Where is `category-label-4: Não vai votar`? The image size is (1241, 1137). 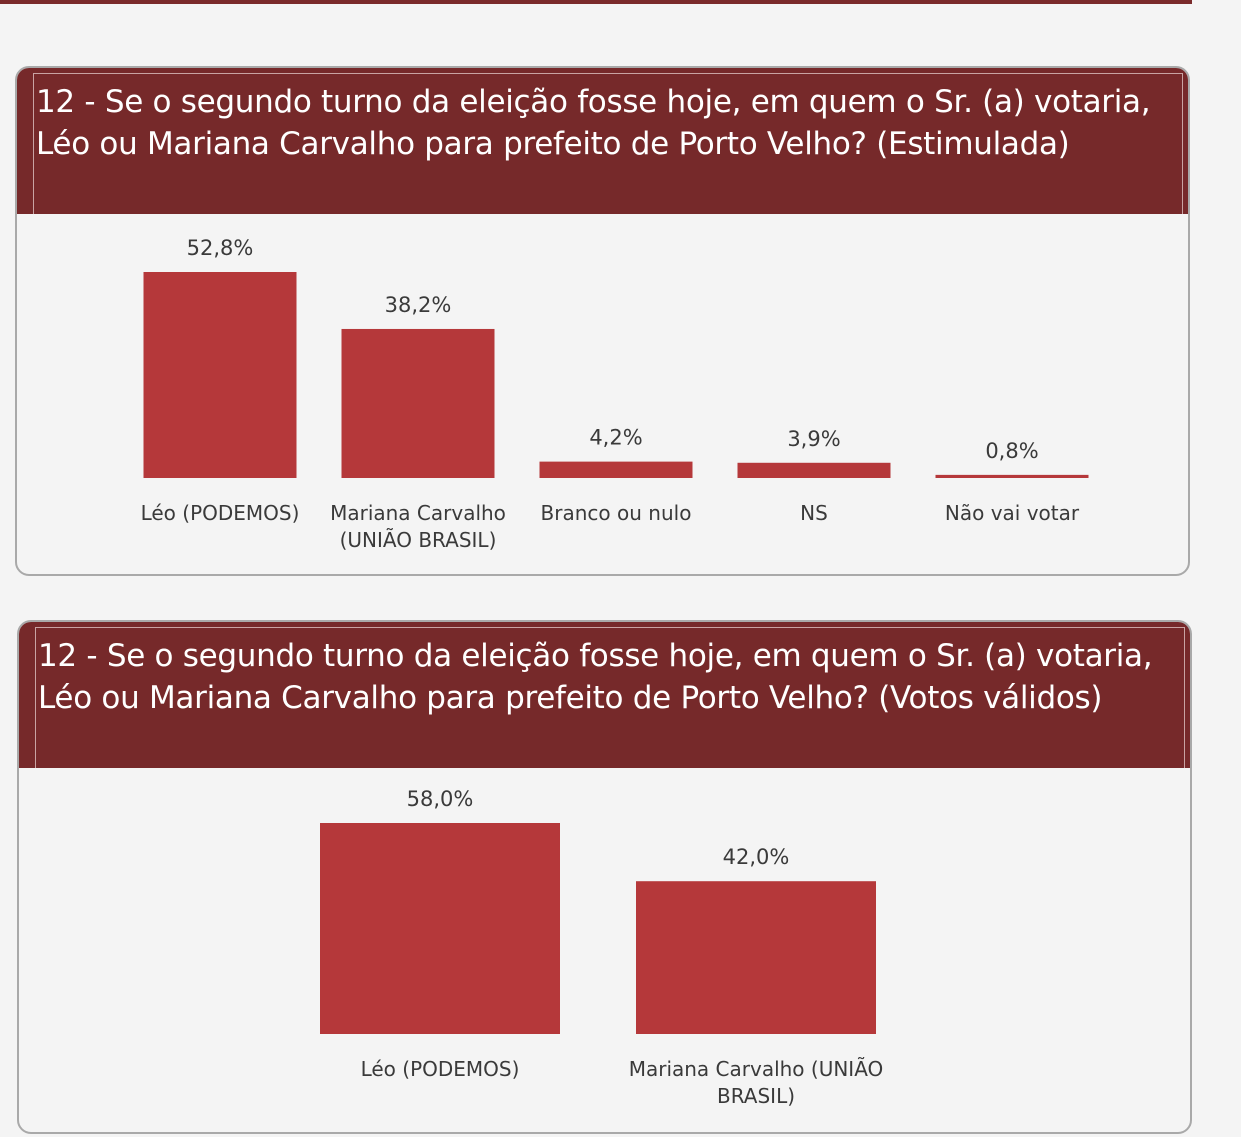
category-label-4: Não vai votar is located at coordinates (1012, 513).